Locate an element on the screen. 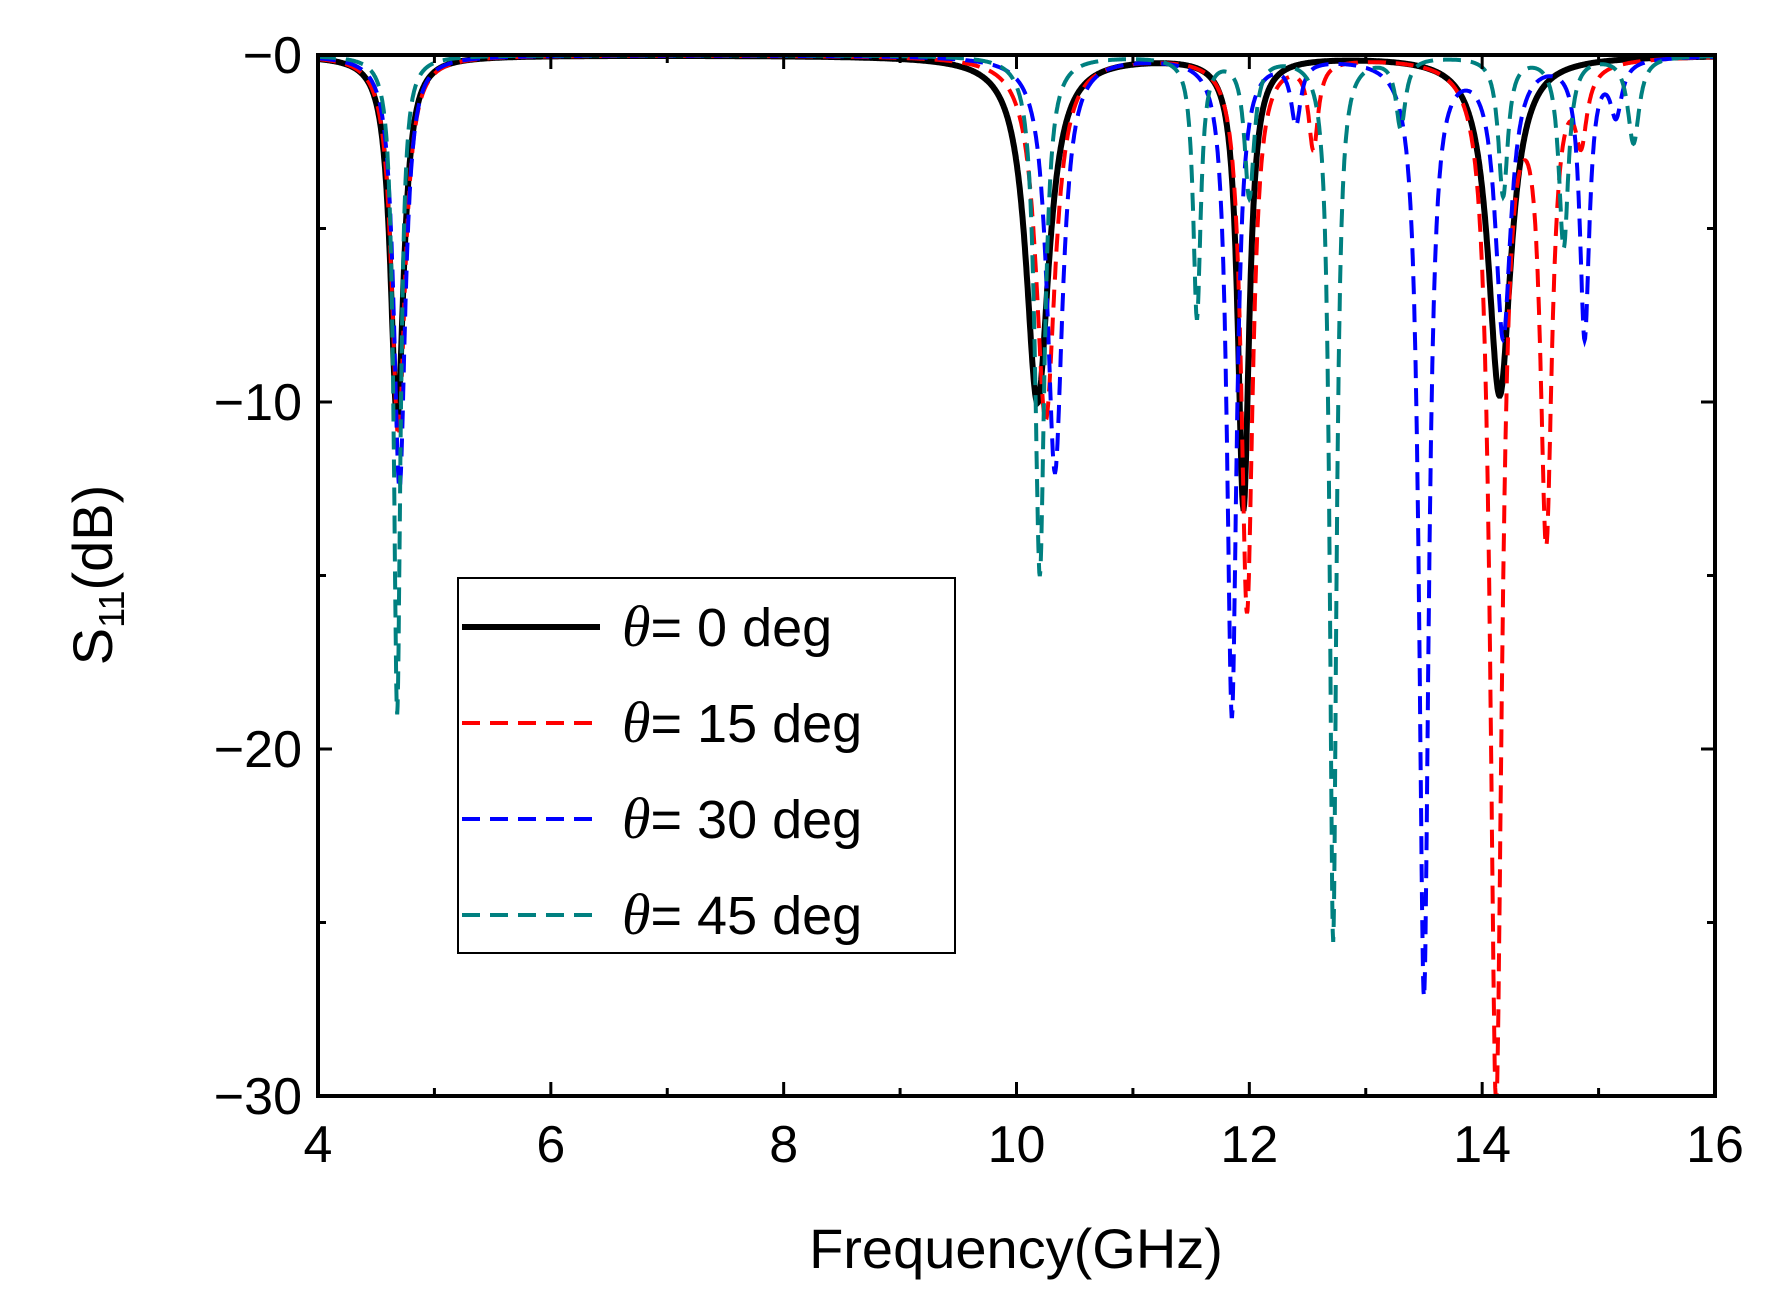 The height and width of the screenshot is (1289, 1775). y-tick-label: −30 is located at coordinates (258, 1097).